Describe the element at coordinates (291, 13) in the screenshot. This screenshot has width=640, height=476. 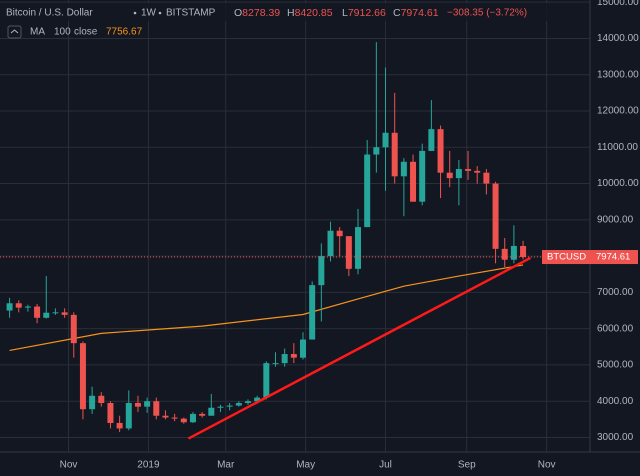
I see `ohlc-key: H` at that location.